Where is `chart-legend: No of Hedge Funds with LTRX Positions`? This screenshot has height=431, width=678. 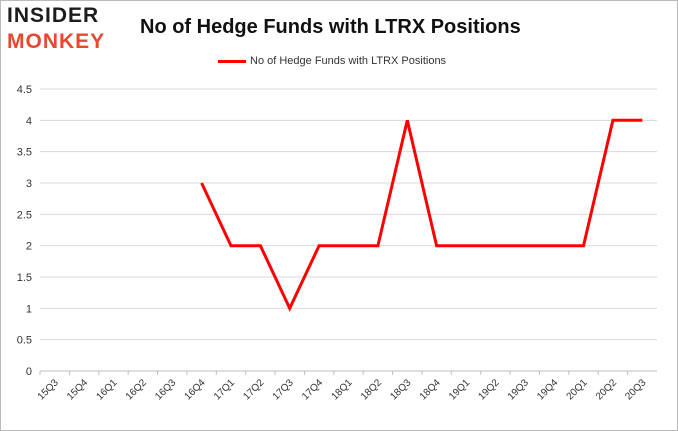 chart-legend: No of Hedge Funds with LTRX Positions is located at coordinates (332, 61).